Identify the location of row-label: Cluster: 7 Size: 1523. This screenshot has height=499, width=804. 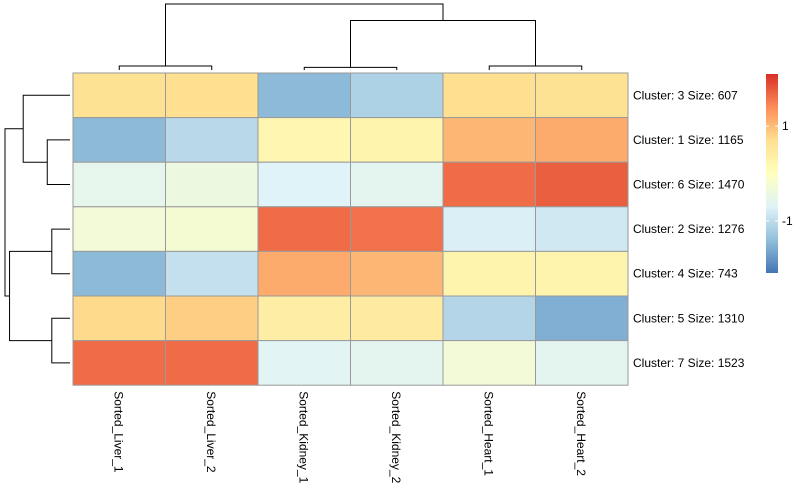
(689, 363).